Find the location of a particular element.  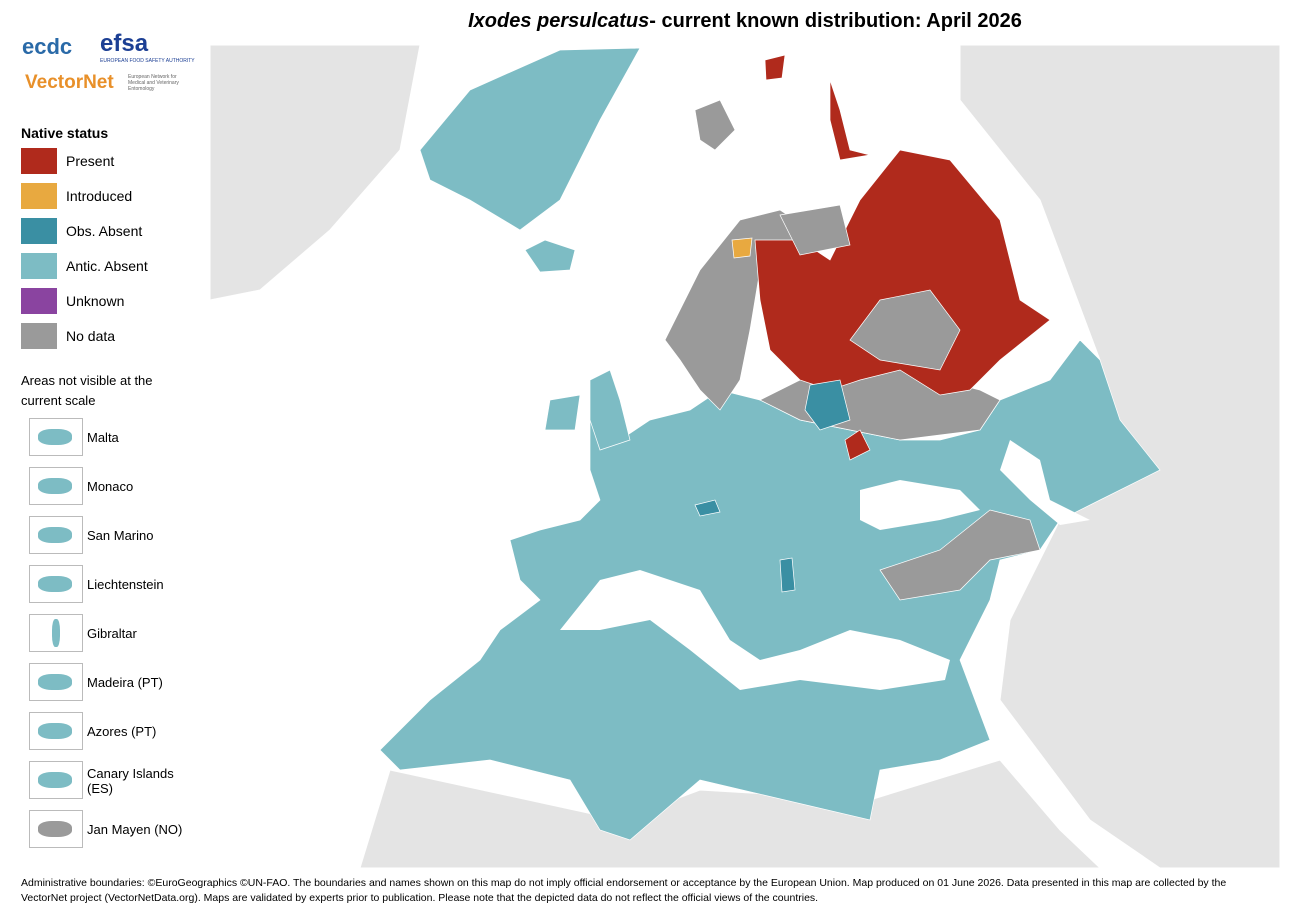

inset-label: Malta is located at coordinates (103, 437).